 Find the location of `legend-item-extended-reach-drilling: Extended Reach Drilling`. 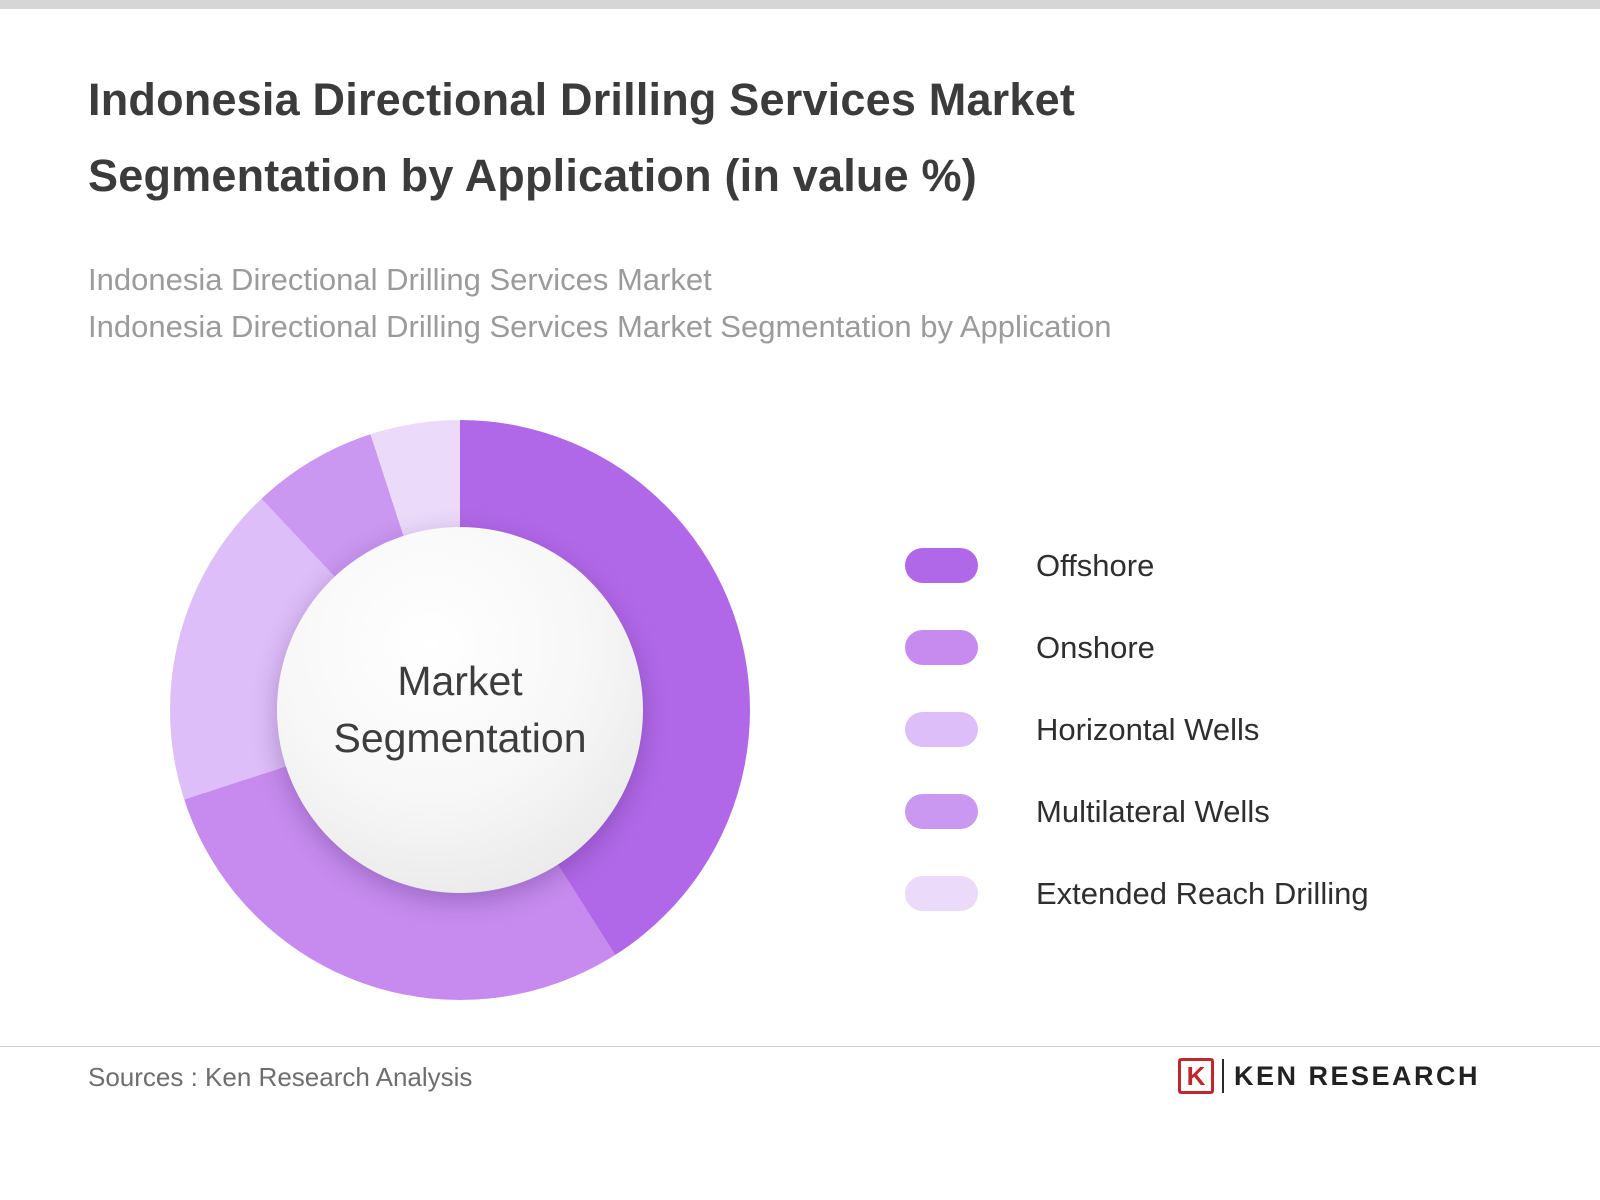

legend-item-extended-reach-drilling: Extended Reach Drilling is located at coordinates (1137, 893).